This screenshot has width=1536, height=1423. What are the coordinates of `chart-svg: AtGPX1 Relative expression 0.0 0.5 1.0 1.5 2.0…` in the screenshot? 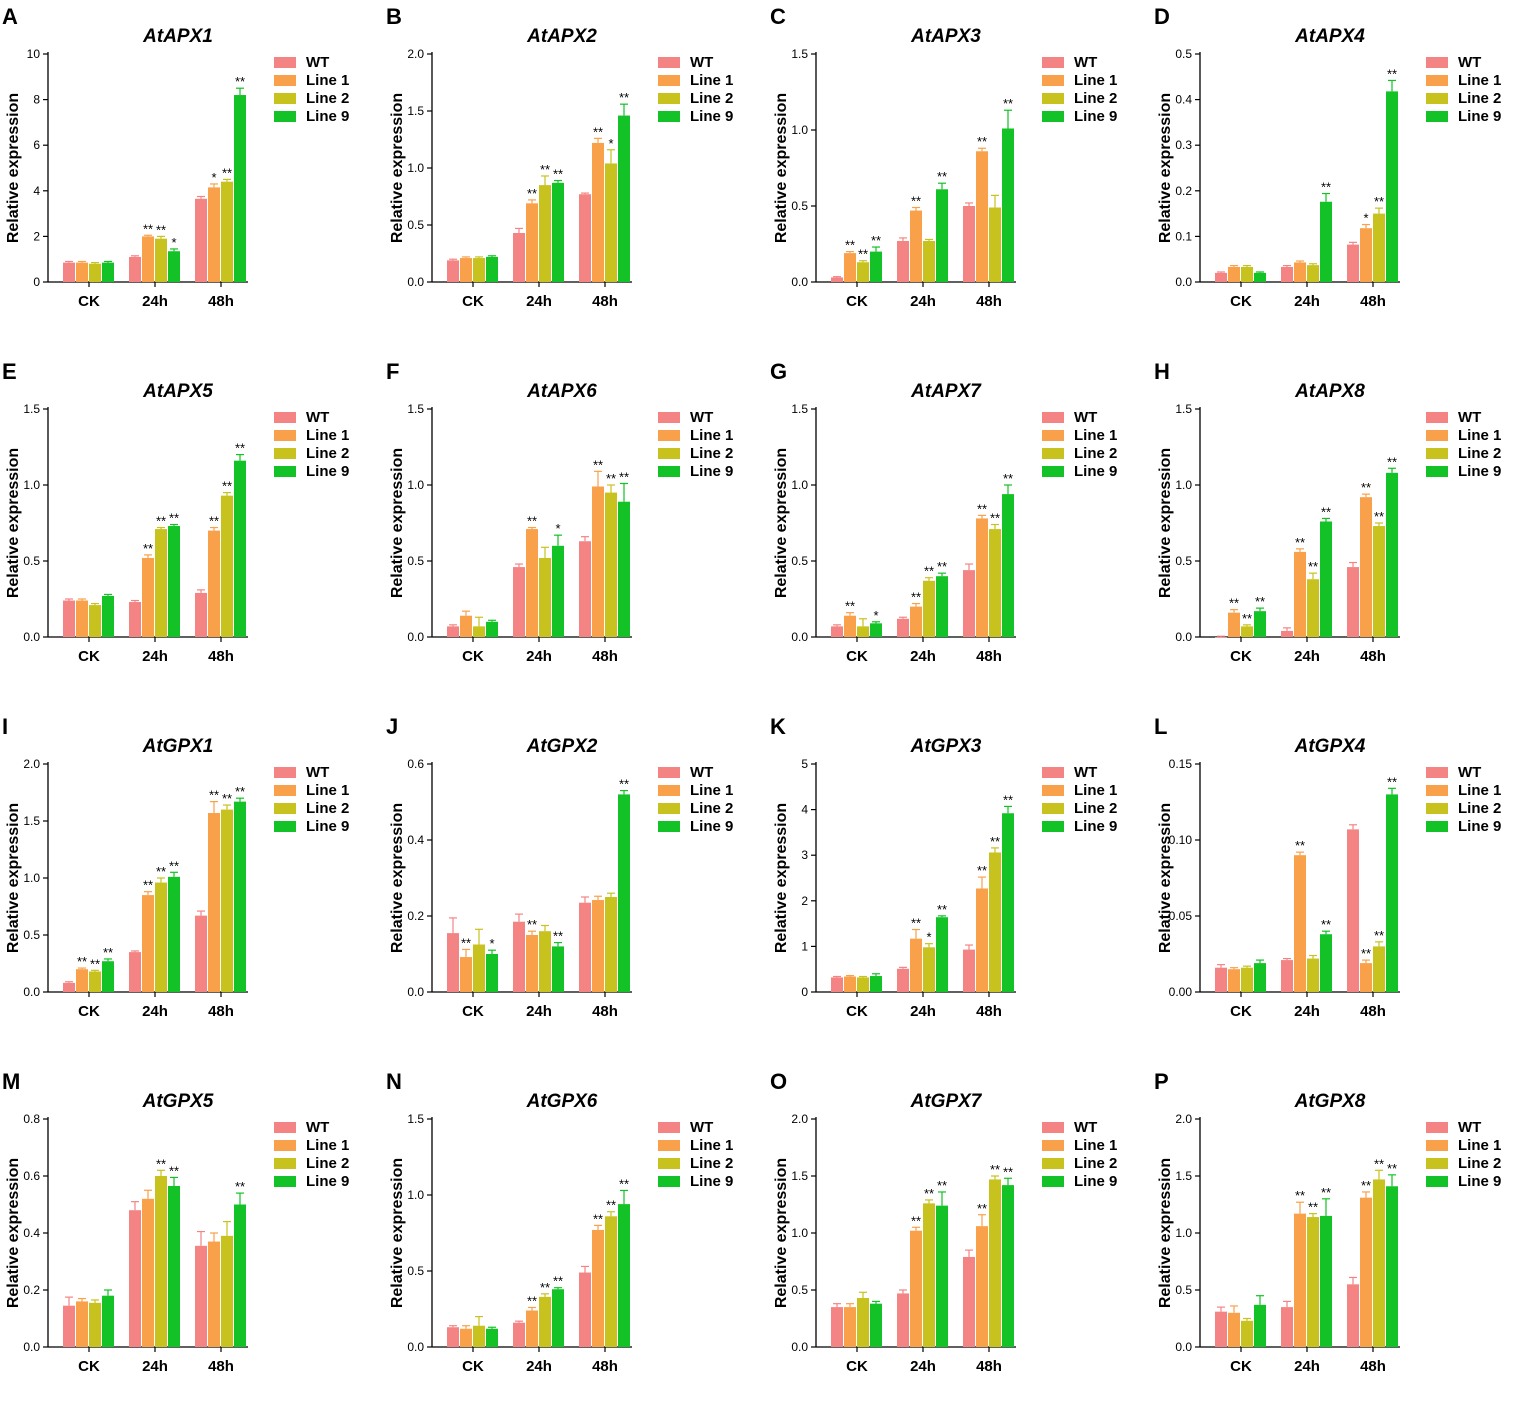 It's located at (177, 878).